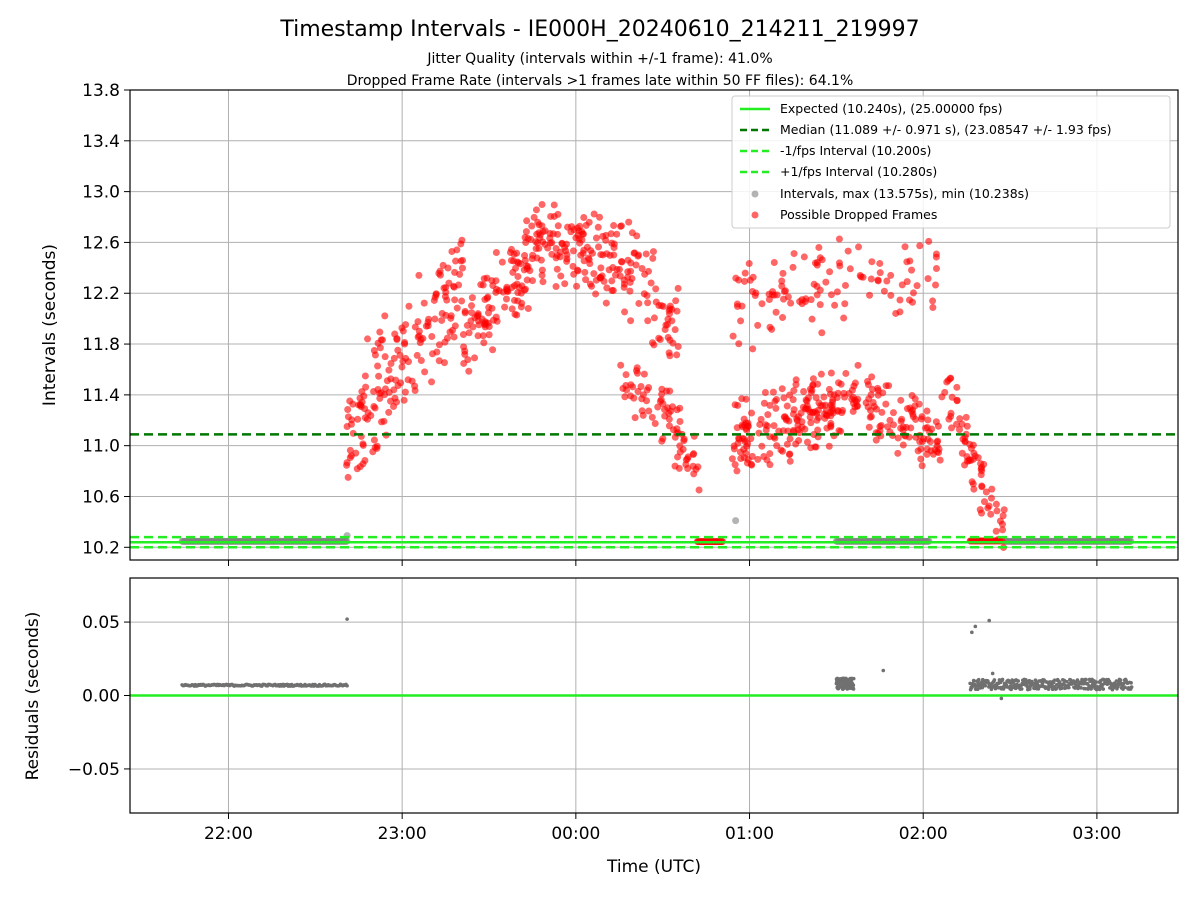  Describe the element at coordinates (101, 548) in the screenshot. I see `y-tick-label: 10.2` at that location.